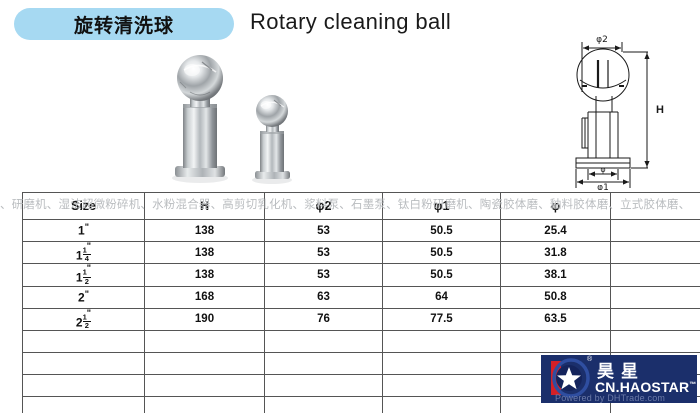 The image size is (700, 413). I want to click on dim-label-phi: φ, so click(602, 169).